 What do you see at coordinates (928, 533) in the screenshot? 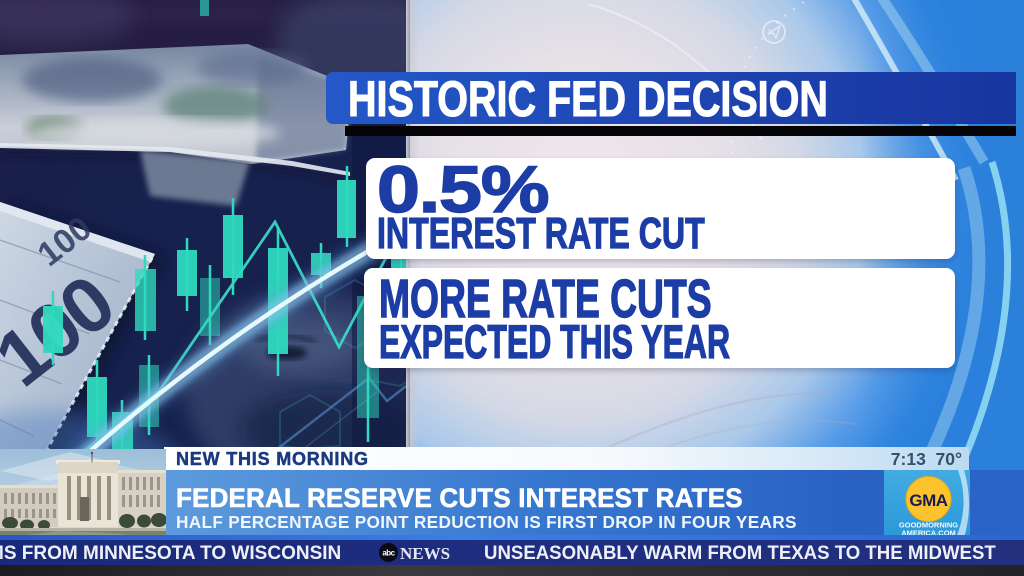
I see `svg-text: AMERICA.COM` at bounding box center [928, 533].